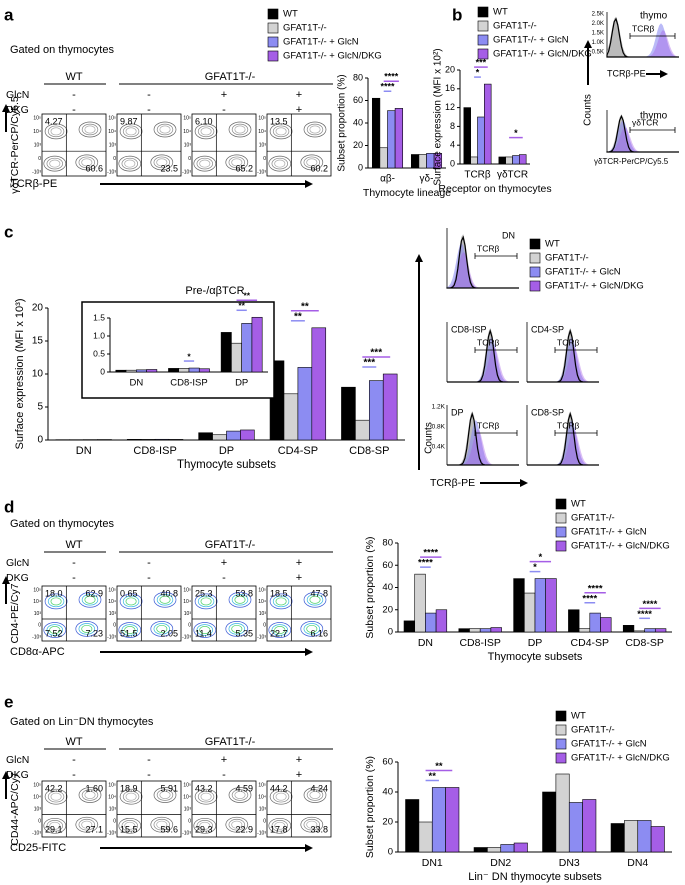  I want to click on x-tick-label: CD8-ISP, so click(154, 451).